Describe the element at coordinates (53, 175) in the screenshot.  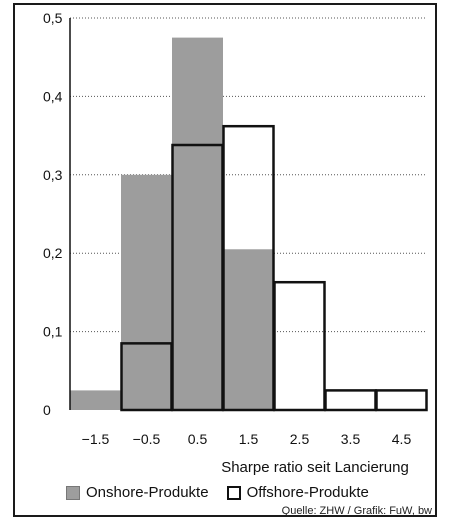
I see `y-tick-label: 0,3` at that location.